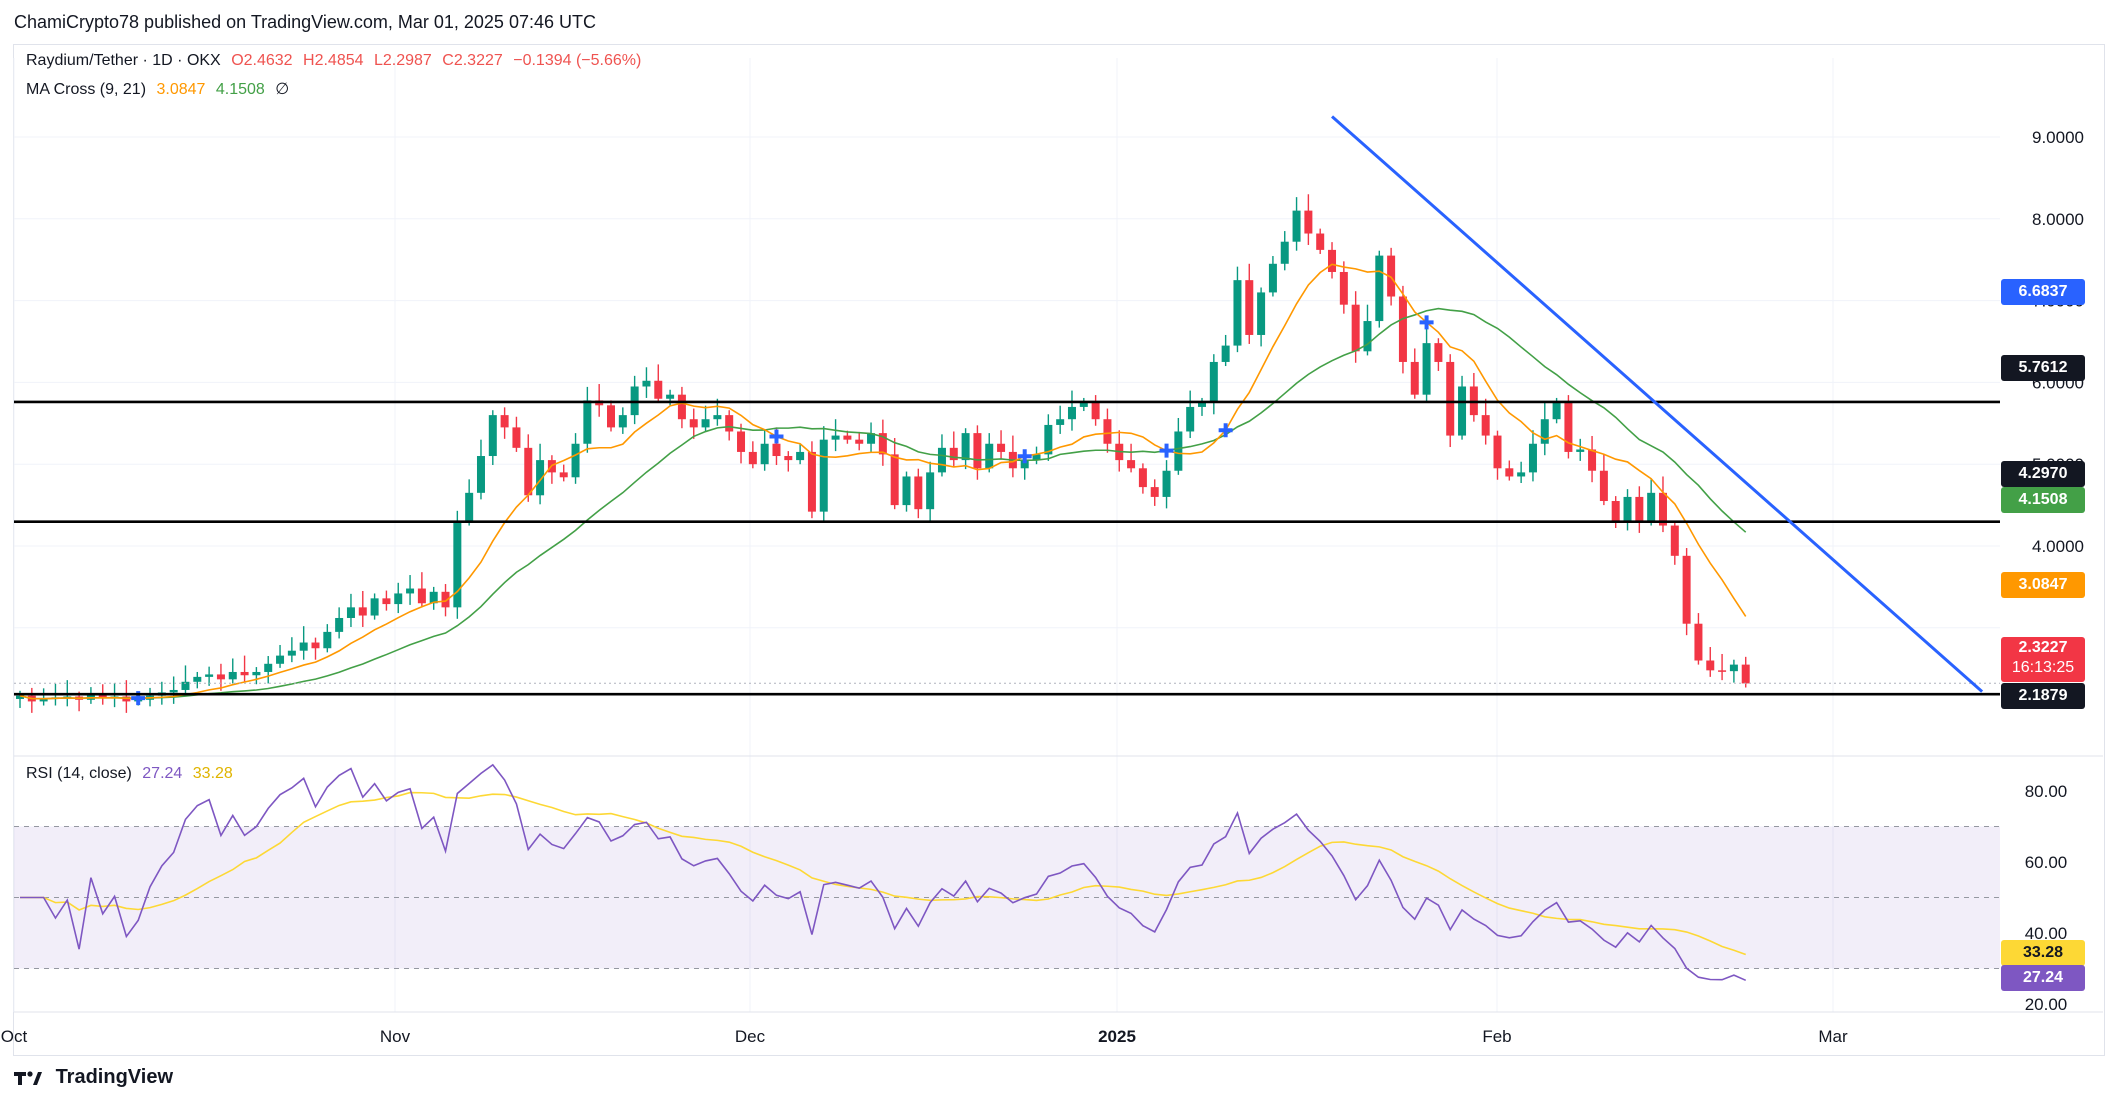 The height and width of the screenshot is (1106, 2114). What do you see at coordinates (2043, 292) in the screenshot?
I see `price-tag-6683: 6.6837` at bounding box center [2043, 292].